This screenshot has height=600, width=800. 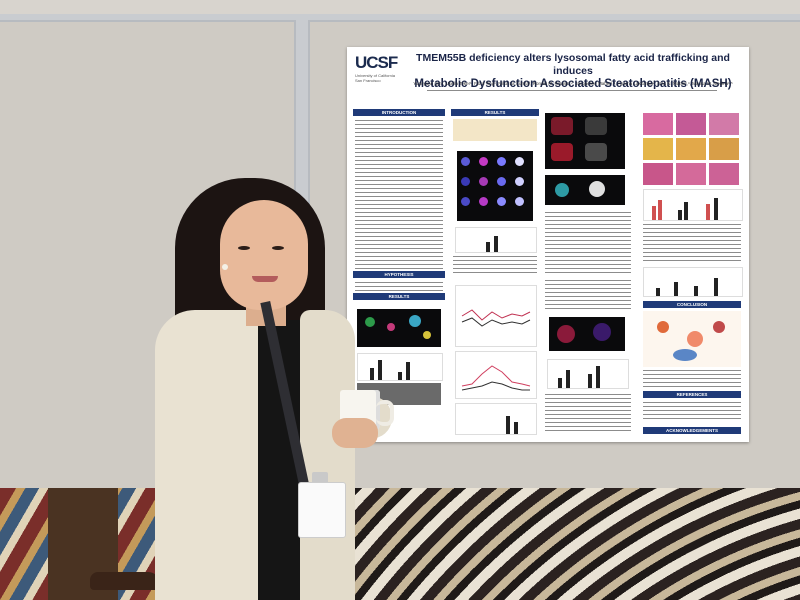 What do you see at coordinates (215, 455) in the screenshot?
I see `person-cardigan-left` at bounding box center [215, 455].